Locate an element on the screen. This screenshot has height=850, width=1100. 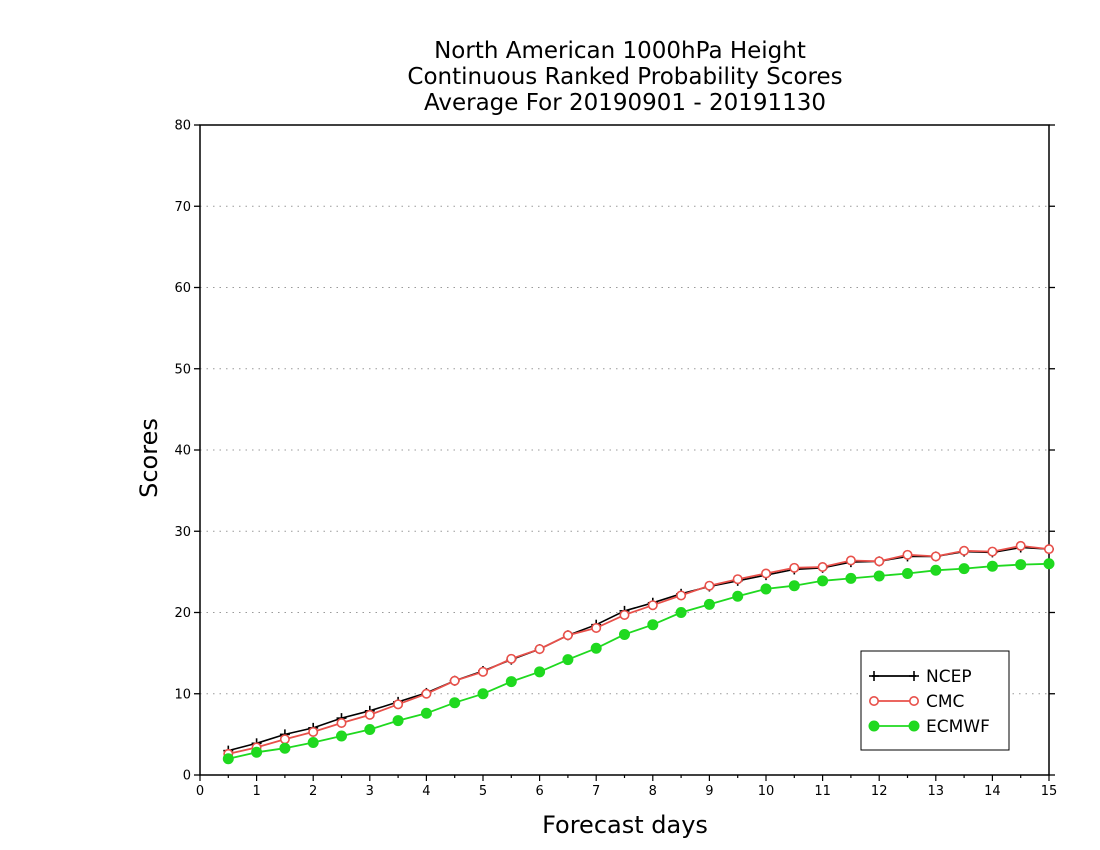
chart-title-line-2: Continuous Ranked Probability Scores is located at coordinates (624, 77).